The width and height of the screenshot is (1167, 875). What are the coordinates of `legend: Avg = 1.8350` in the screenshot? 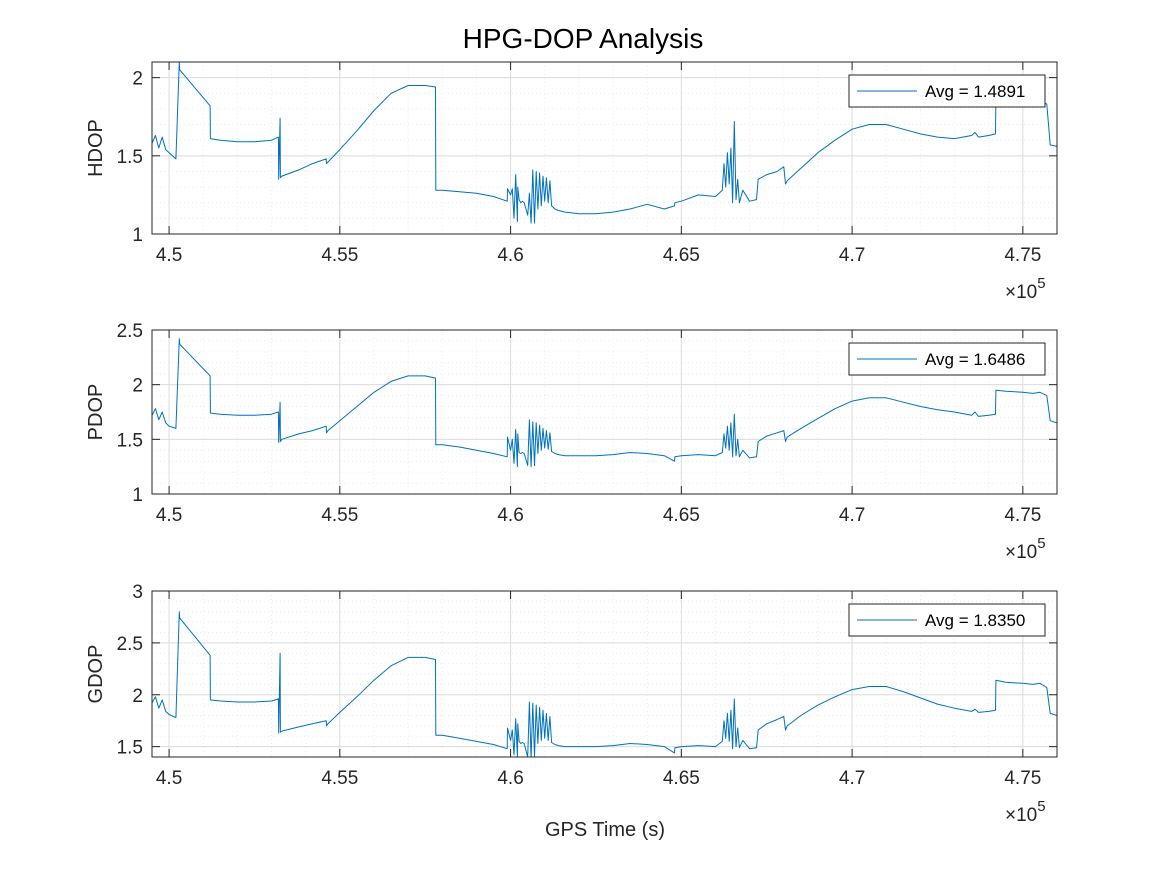 It's located at (947, 620).